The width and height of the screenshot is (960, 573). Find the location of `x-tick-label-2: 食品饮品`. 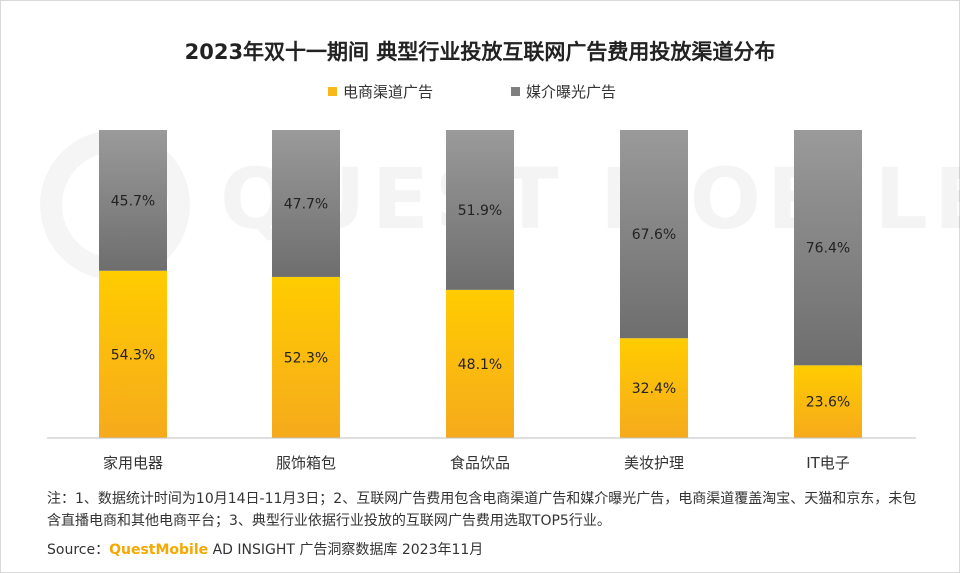

x-tick-label-2: 食品饮品 is located at coordinates (480, 463).